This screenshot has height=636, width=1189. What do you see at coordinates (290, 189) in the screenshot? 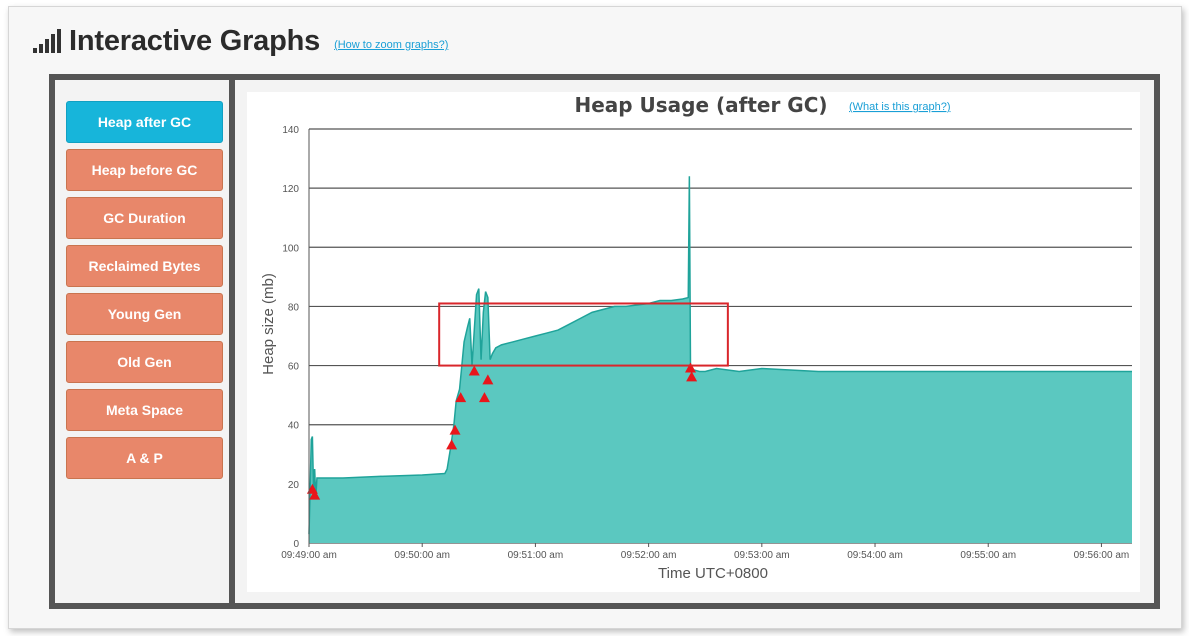
I see `y-tick-label: 120` at bounding box center [290, 189].